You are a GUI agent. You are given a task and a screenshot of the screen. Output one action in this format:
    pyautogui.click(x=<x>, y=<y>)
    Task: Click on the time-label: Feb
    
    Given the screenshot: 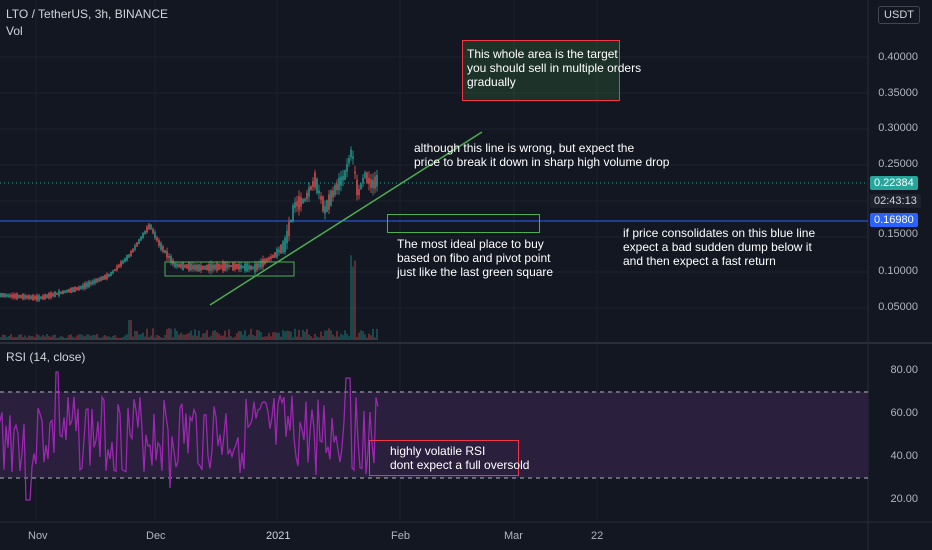 What is the action you would take?
    pyautogui.click(x=400, y=536)
    